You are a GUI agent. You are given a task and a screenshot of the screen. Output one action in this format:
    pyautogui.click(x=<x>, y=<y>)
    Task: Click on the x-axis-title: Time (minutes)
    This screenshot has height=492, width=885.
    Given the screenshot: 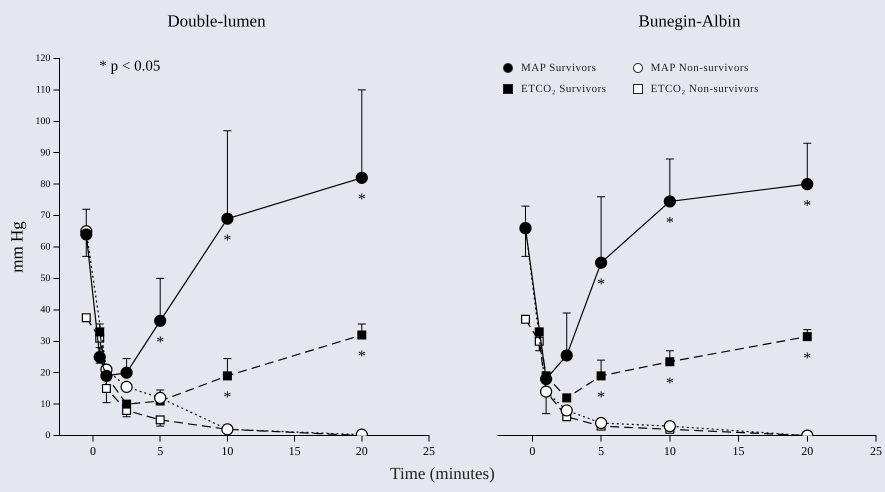 What is the action you would take?
    pyautogui.click(x=442, y=474)
    